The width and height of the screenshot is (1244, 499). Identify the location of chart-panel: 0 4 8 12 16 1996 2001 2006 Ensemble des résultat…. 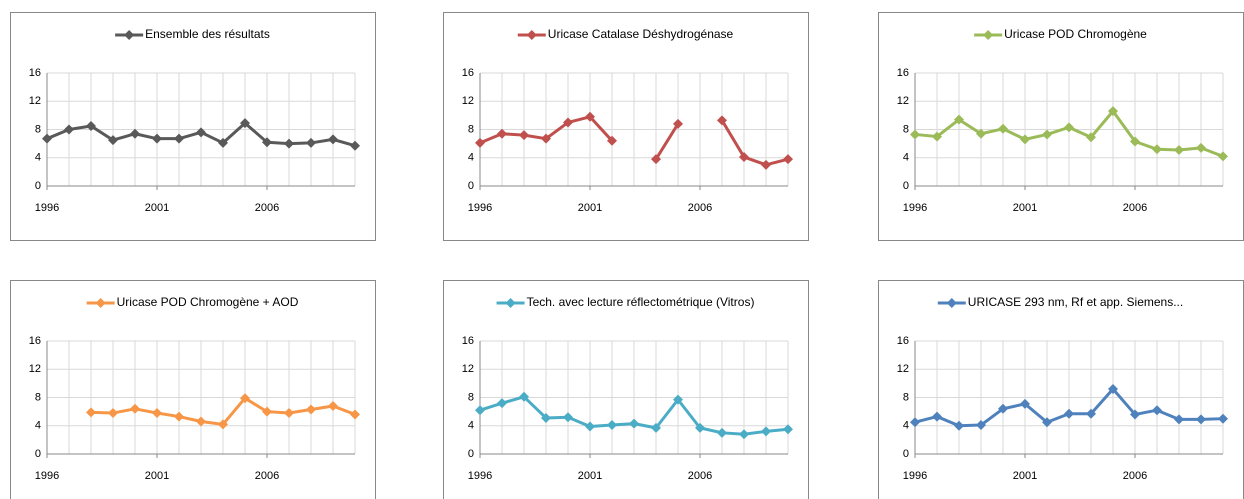
(193, 126).